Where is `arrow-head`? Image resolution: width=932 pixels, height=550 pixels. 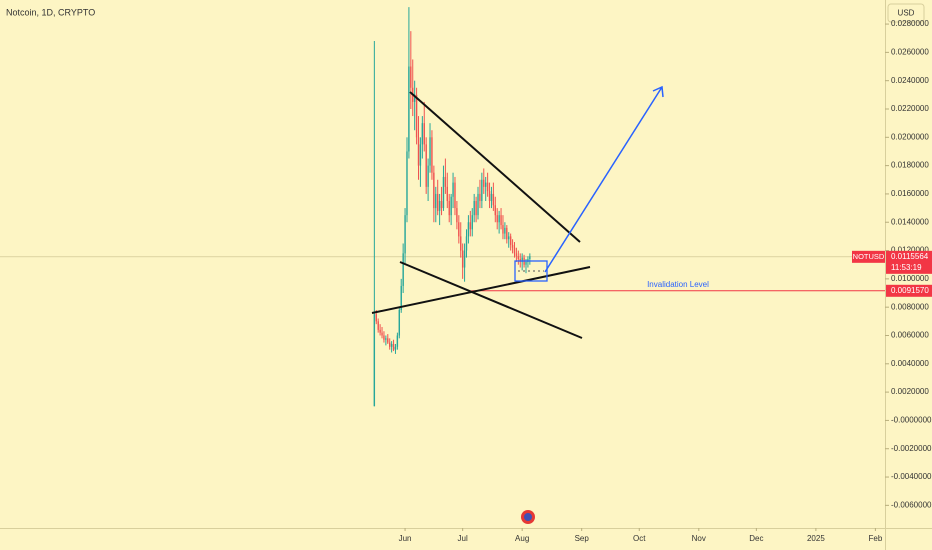 arrow-head is located at coordinates (658, 91).